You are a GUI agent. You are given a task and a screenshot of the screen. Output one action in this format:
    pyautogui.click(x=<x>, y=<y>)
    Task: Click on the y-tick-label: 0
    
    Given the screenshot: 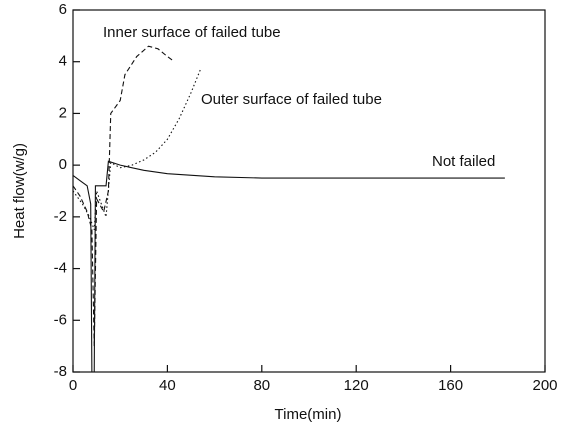 What is the action you would take?
    pyautogui.click(x=63, y=164)
    